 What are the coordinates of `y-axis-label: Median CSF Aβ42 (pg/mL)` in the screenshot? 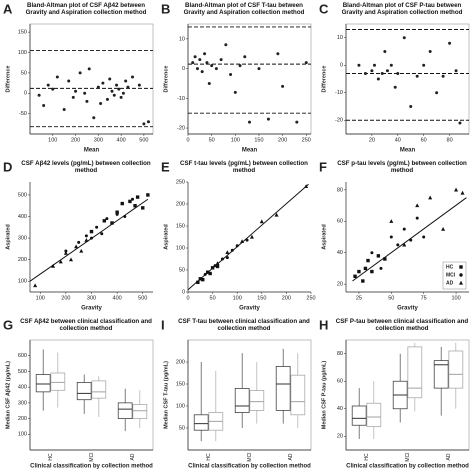 It's located at (8, 395).